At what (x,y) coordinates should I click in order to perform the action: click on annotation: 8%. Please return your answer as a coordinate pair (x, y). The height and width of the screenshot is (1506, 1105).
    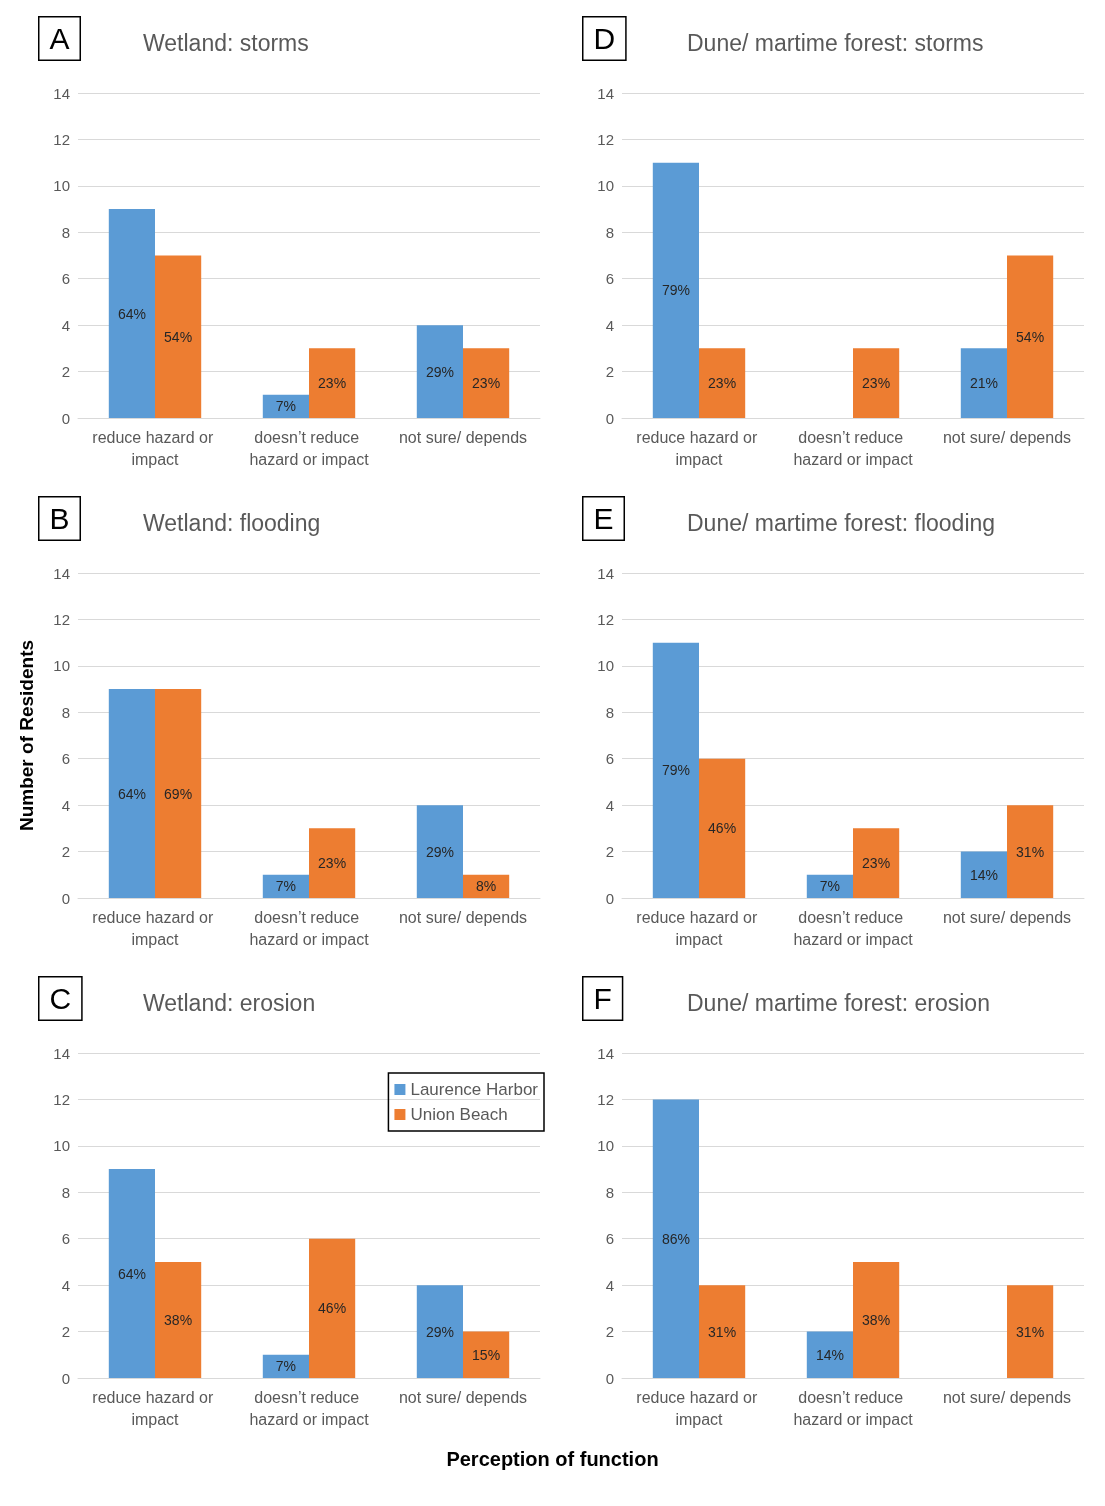
    Looking at the image, I should click on (486, 886).